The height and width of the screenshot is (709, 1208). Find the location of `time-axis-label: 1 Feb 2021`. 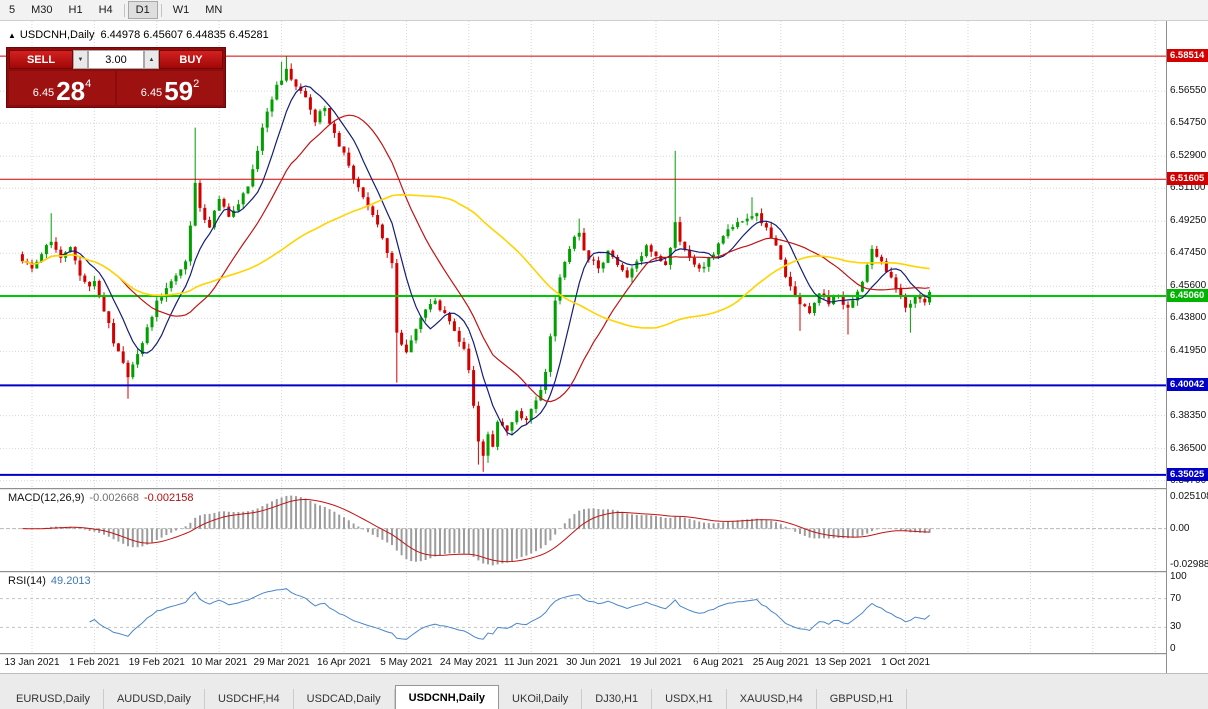

time-axis-label: 1 Feb 2021 is located at coordinates (94, 662).